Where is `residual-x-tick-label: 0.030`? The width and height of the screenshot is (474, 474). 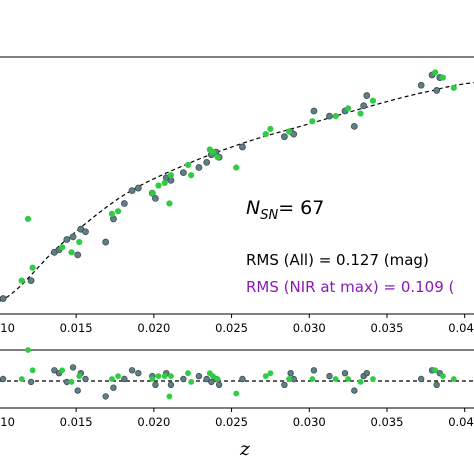 residual-x-tick-label: 0.030 is located at coordinates (309, 422).